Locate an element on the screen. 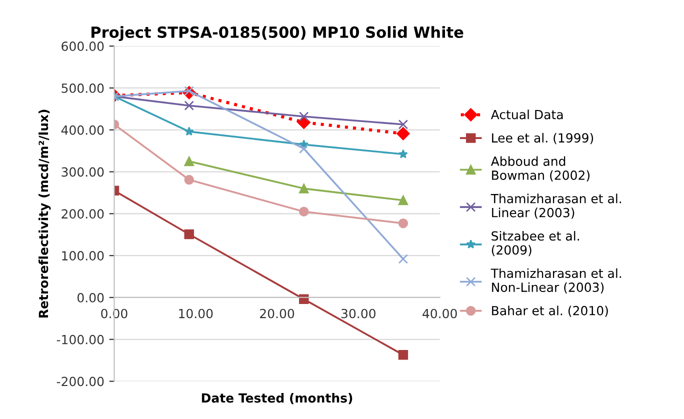  y-axis-title: Retroreflectivity (mcd/m²/lux) is located at coordinates (44, 214).